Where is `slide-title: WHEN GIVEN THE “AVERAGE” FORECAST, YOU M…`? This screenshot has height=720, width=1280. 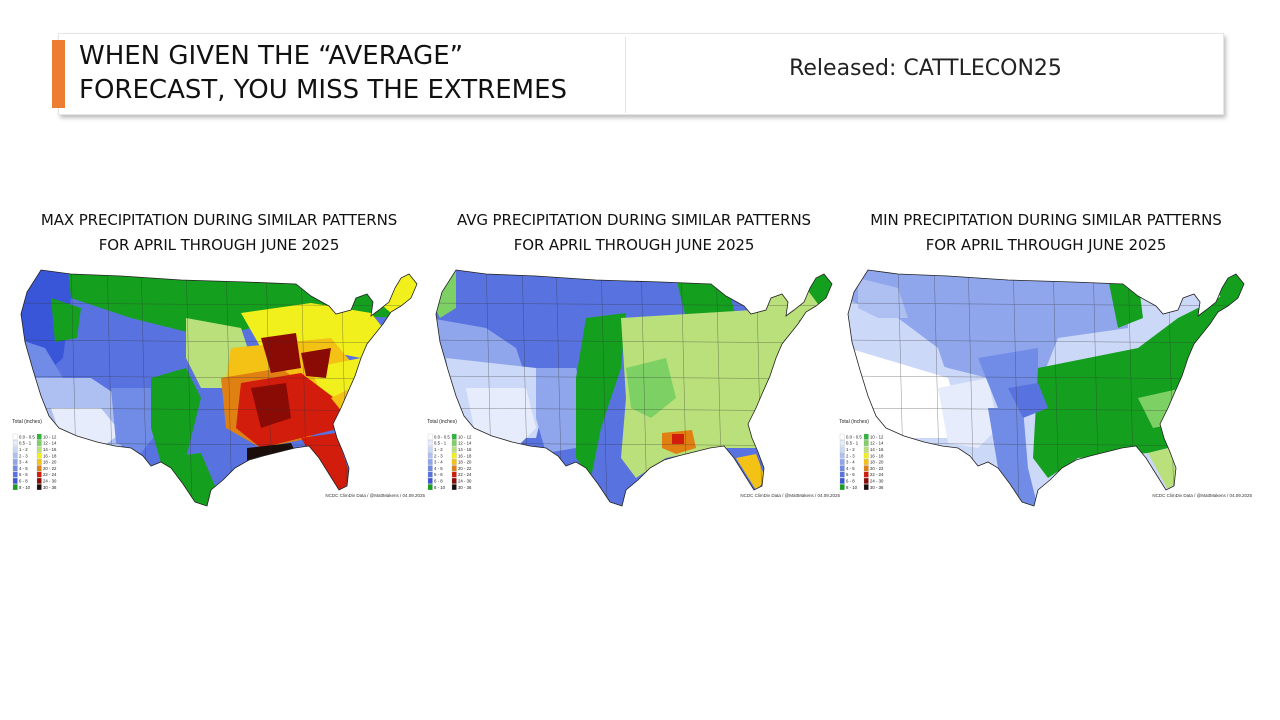
slide-title: WHEN GIVEN THE “AVERAGE” FORECAST, YOU M… is located at coordinates (339, 73).